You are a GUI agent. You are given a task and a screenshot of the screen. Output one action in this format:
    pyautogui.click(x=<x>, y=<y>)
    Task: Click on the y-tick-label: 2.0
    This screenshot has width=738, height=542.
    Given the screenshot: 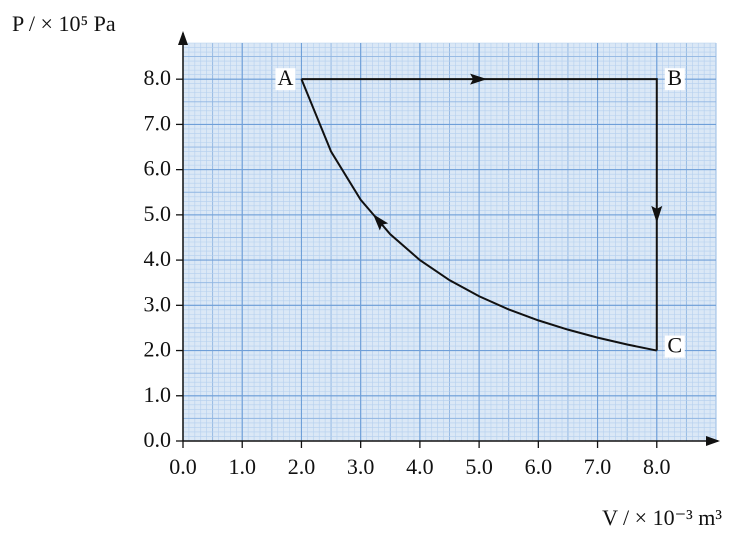 What is the action you would take?
    pyautogui.click(x=158, y=349)
    